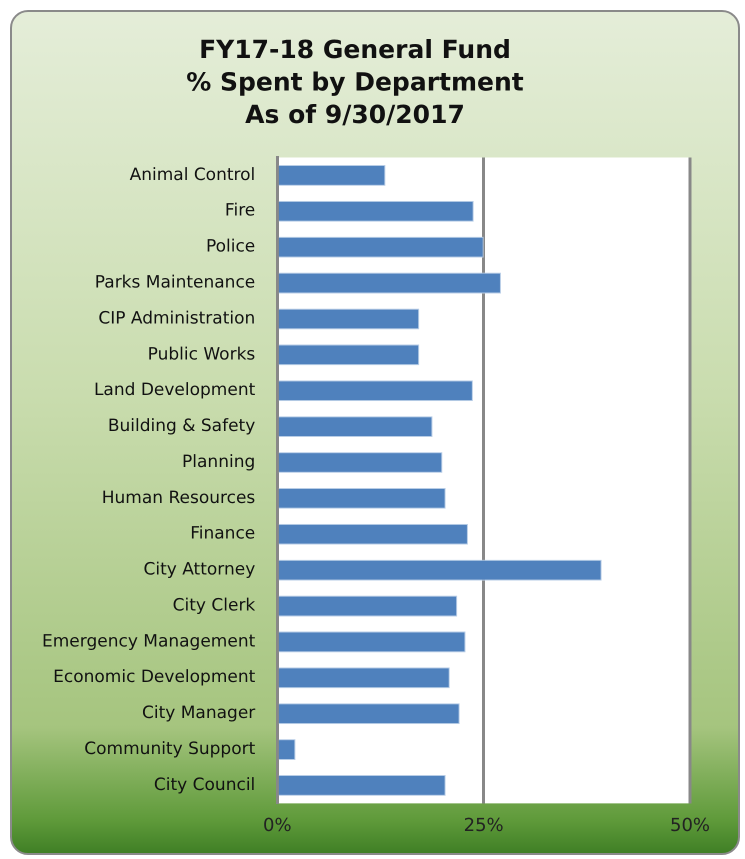 The height and width of the screenshot is (859, 745). What do you see at coordinates (277, 825) in the screenshot?
I see `x-tick-label: 0%` at bounding box center [277, 825].